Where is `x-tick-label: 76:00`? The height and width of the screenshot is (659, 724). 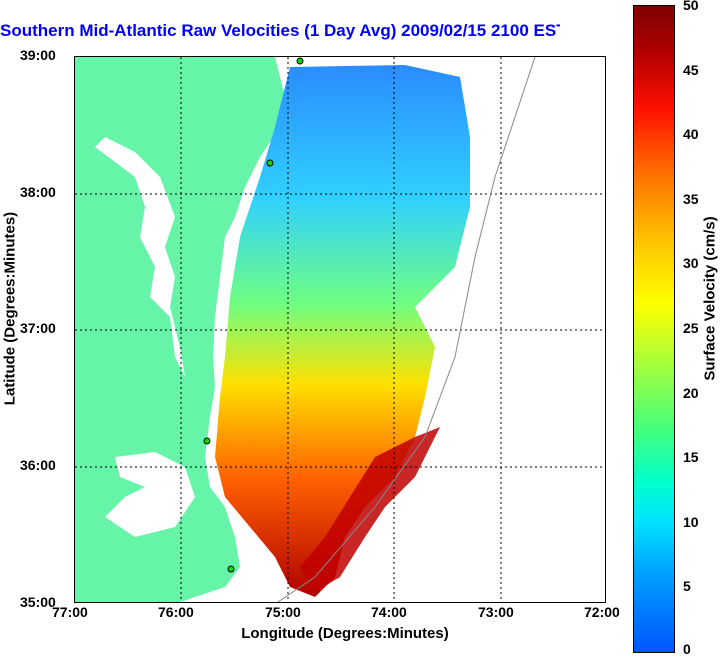
x-tick-label: 76:00 is located at coordinates (176, 612).